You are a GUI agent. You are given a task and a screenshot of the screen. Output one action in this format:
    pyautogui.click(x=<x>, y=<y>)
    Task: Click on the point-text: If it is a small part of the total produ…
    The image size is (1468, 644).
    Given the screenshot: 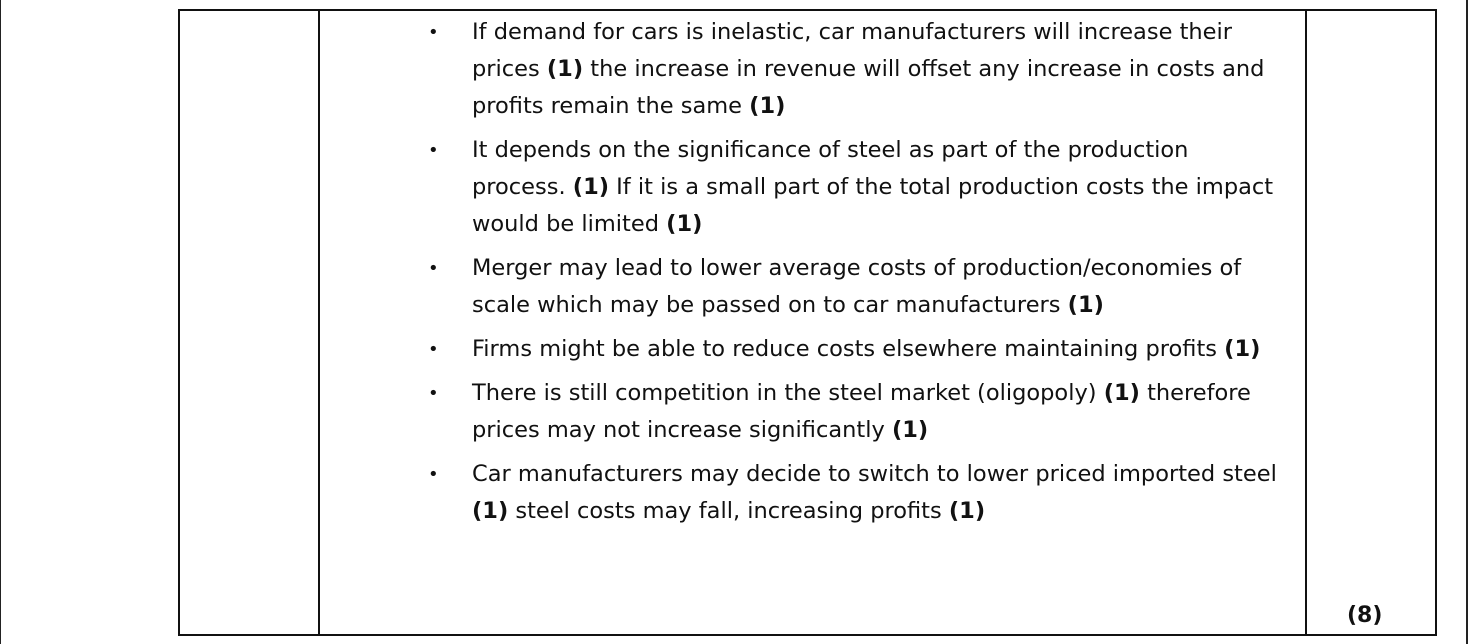 What is the action you would take?
    pyautogui.click(x=873, y=205)
    